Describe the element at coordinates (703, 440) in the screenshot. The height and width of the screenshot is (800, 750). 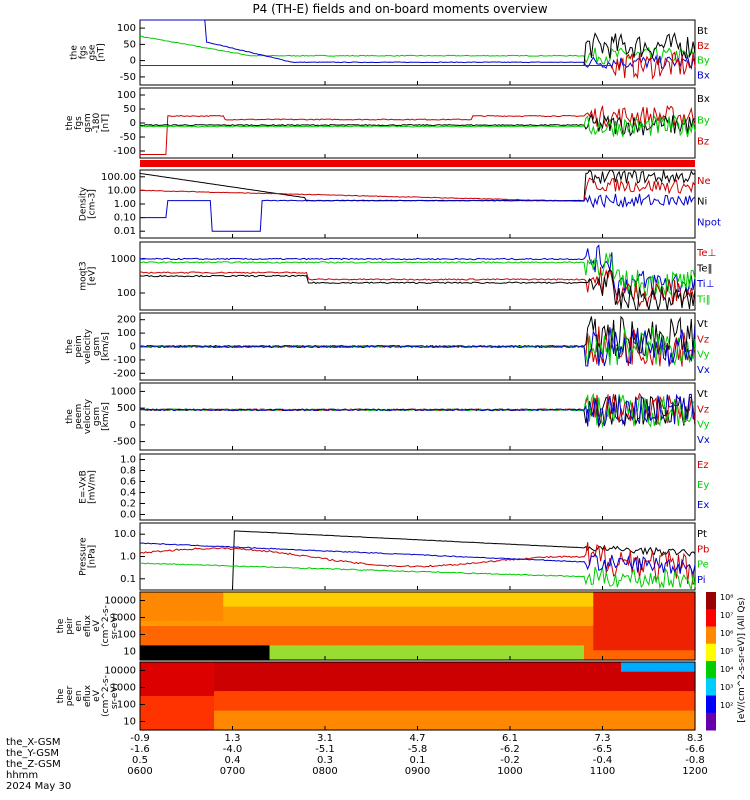
I see `legend-evel-item: Vx` at that location.